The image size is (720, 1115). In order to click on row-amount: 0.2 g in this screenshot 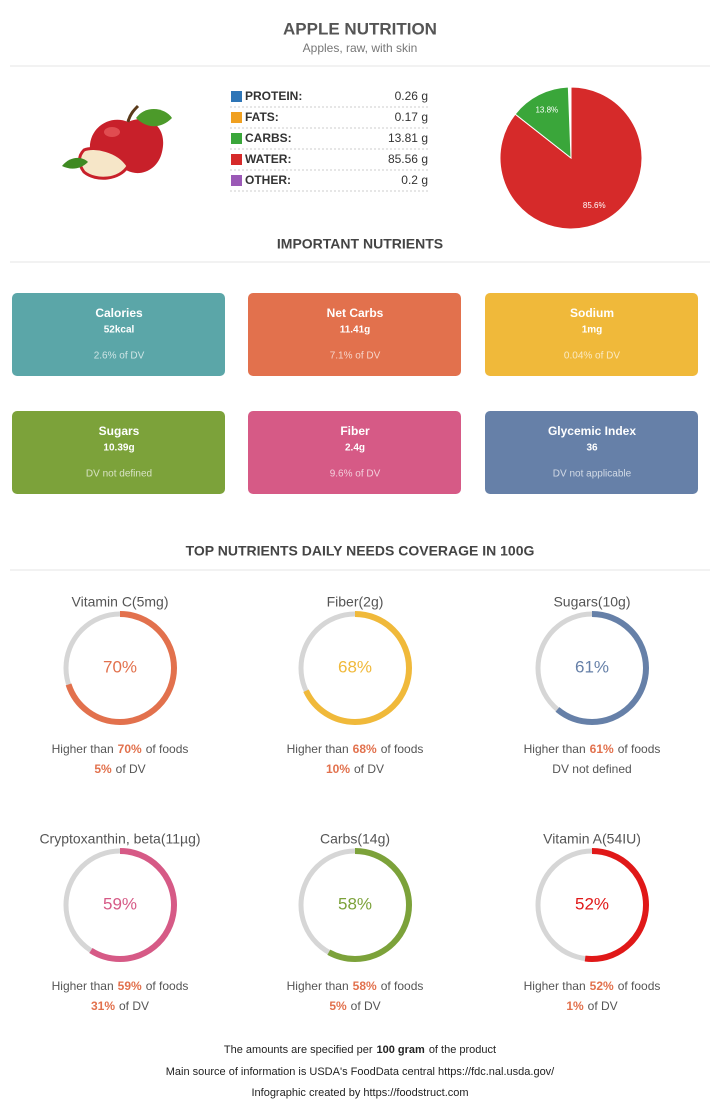, I will do `click(414, 180)`.